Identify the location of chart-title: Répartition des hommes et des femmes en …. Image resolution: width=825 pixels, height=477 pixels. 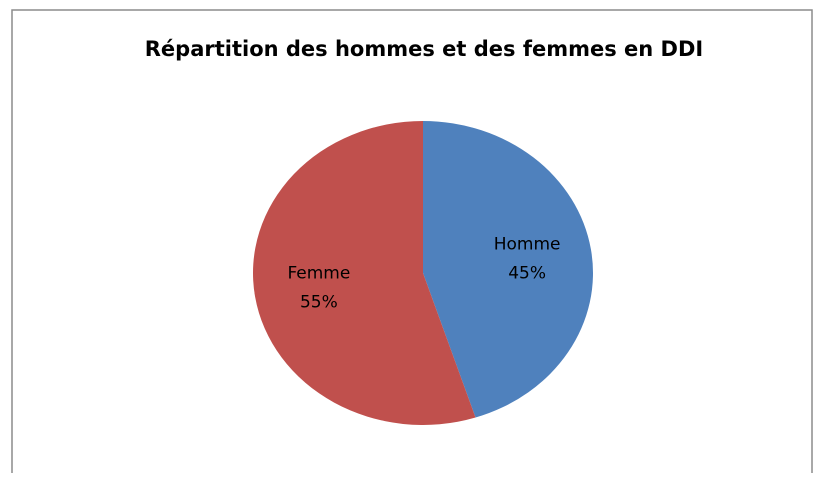
(424, 49).